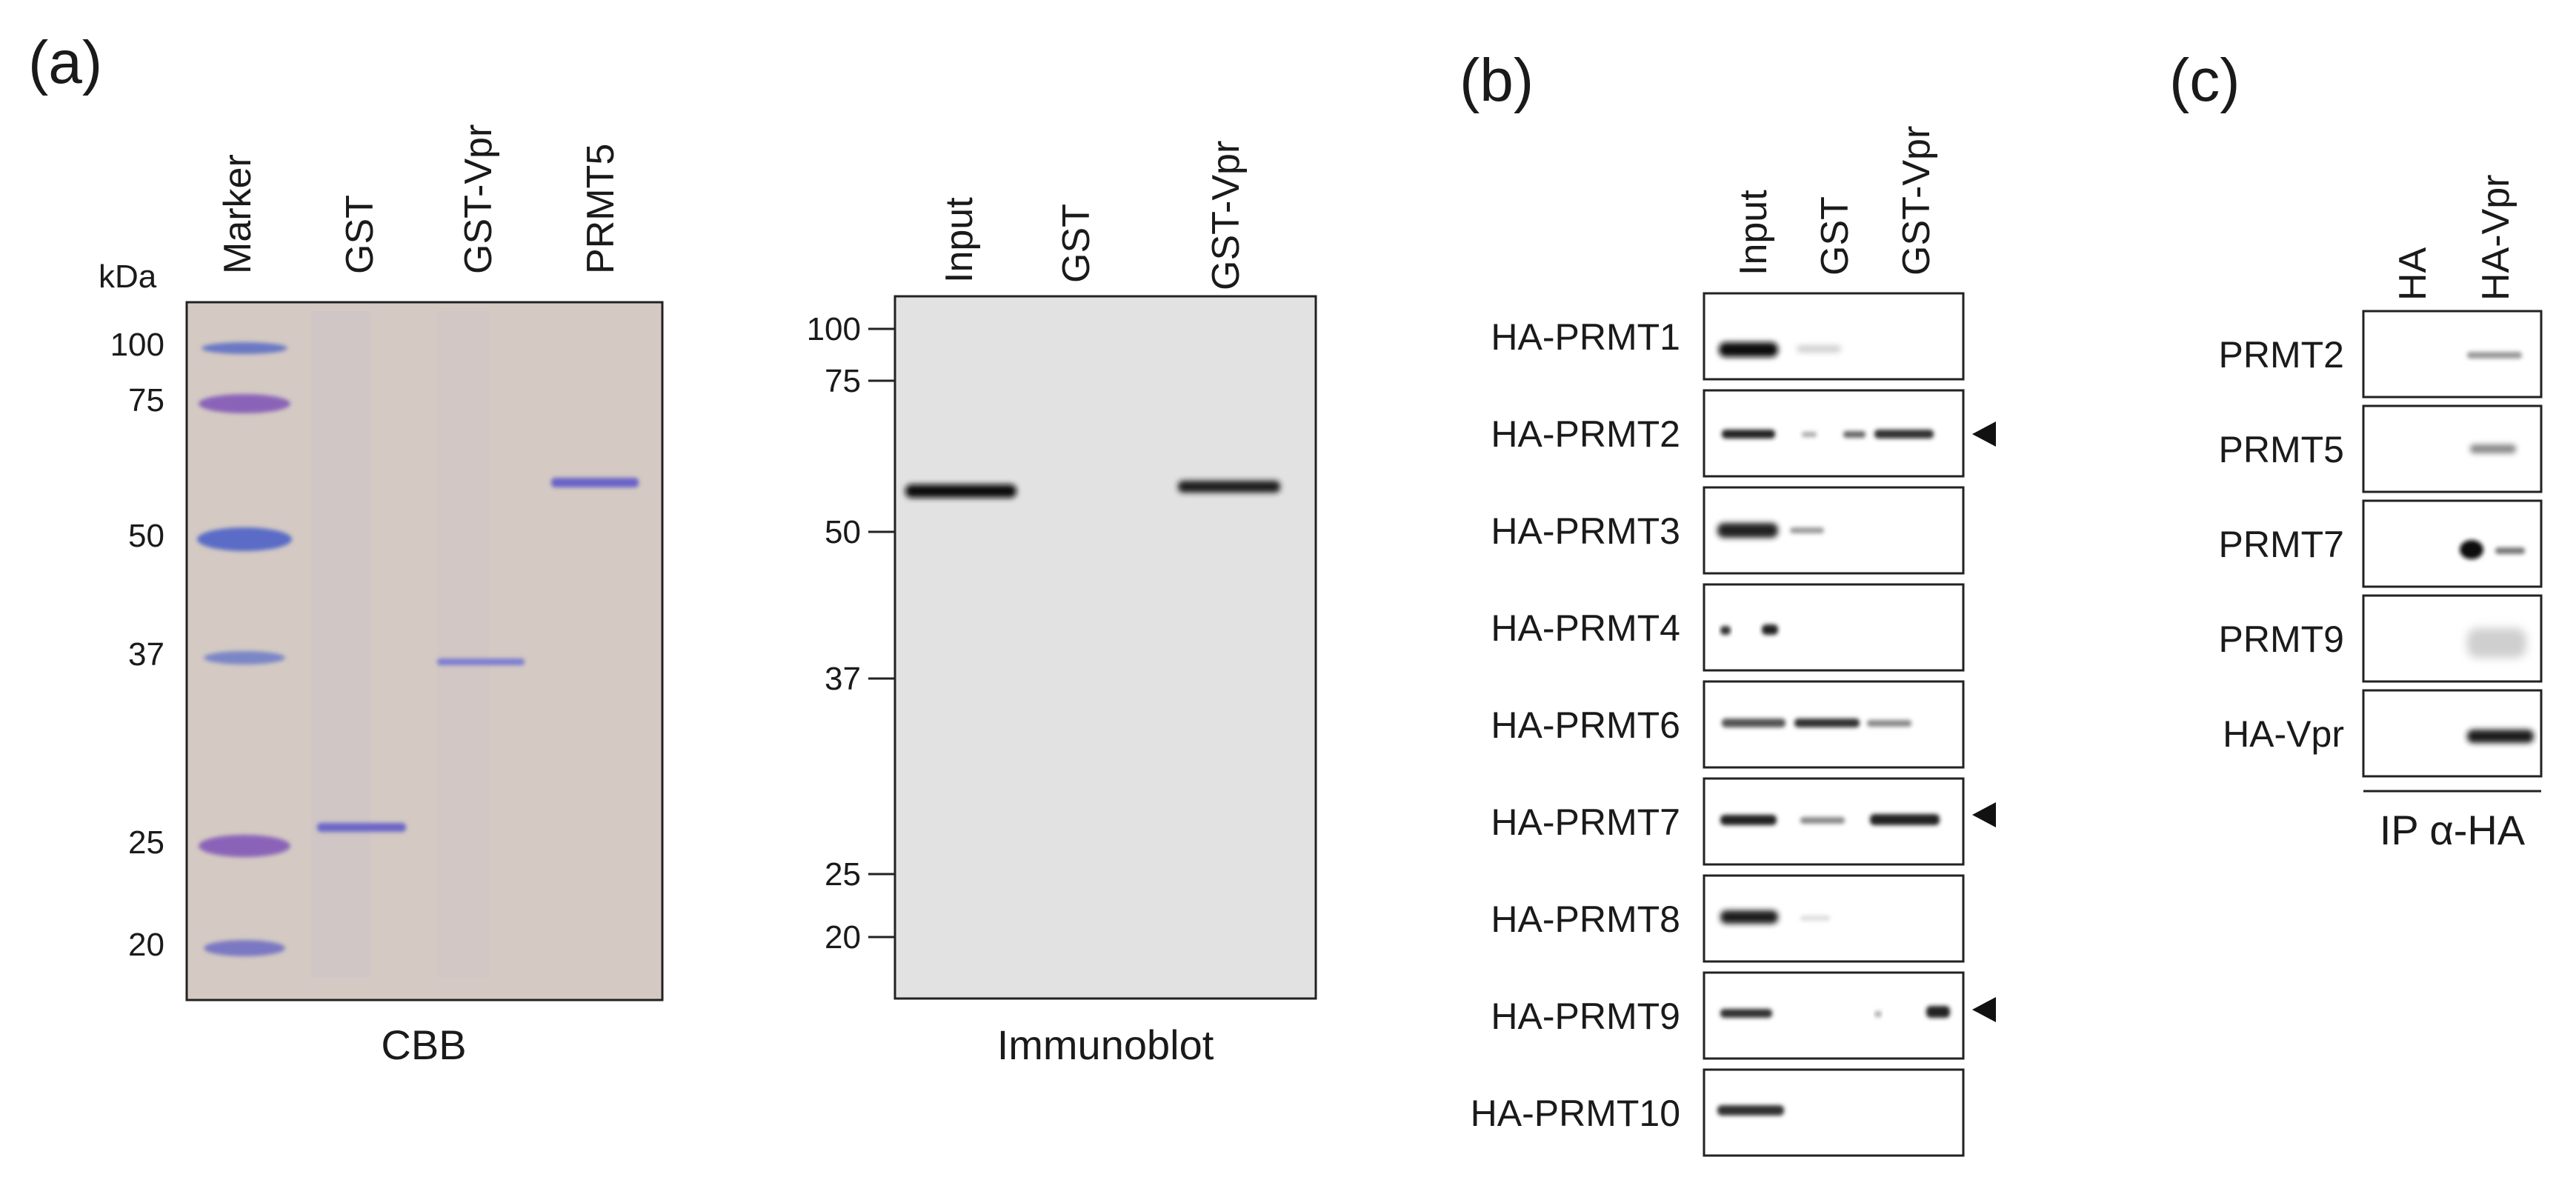 The width and height of the screenshot is (2576, 1180). Describe the element at coordinates (2204, 80) in the screenshot. I see `panel-c-letter: (c)` at that location.